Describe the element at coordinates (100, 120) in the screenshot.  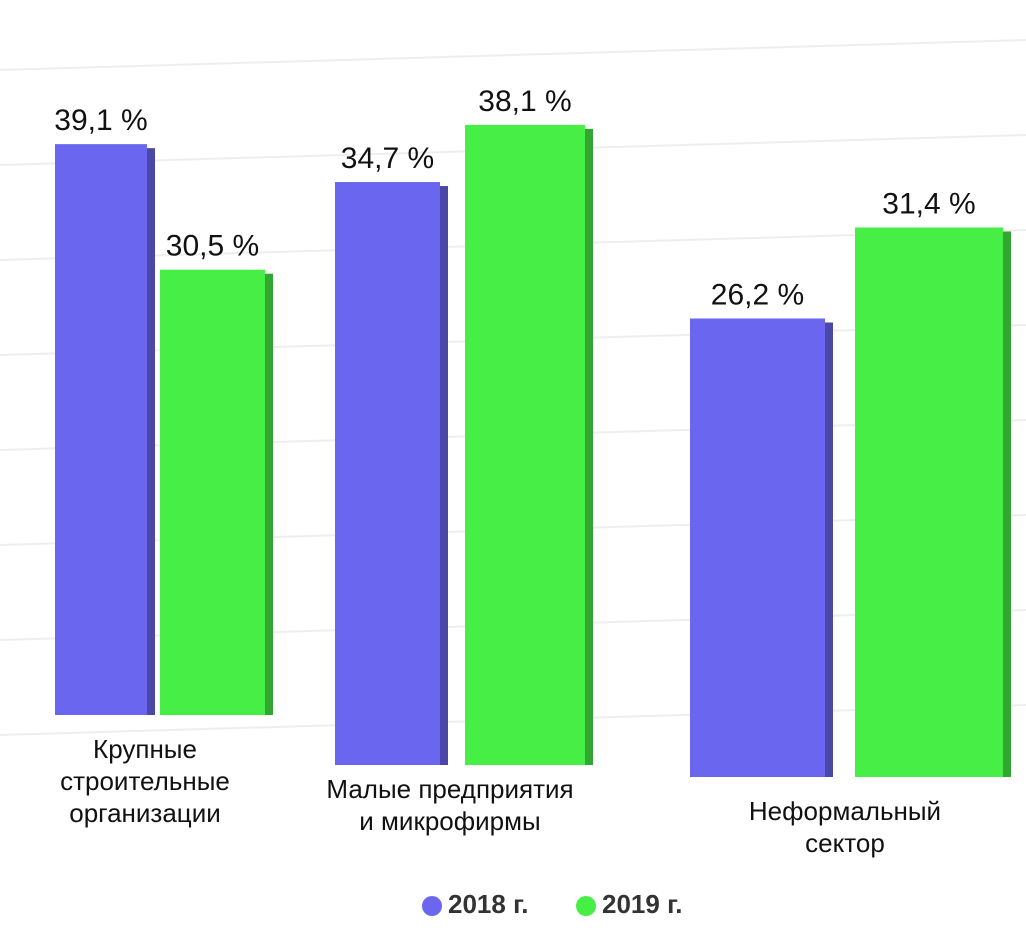
I see `data-label: 39,1 %` at that location.